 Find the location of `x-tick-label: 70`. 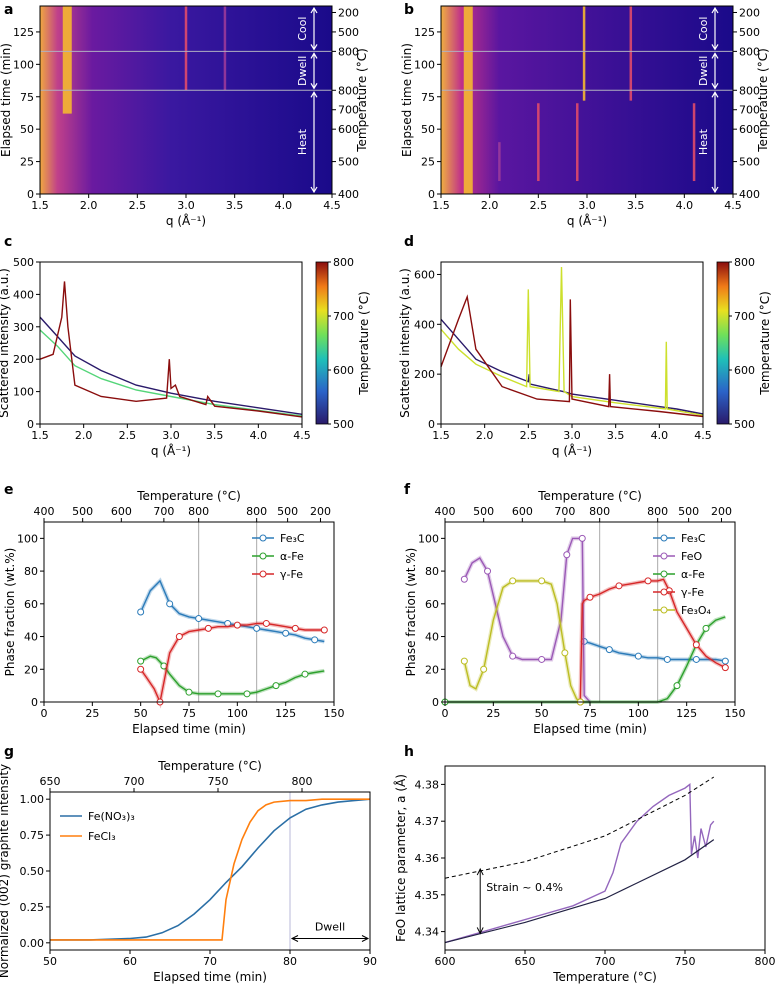

x-tick-label: 70 is located at coordinates (210, 961).